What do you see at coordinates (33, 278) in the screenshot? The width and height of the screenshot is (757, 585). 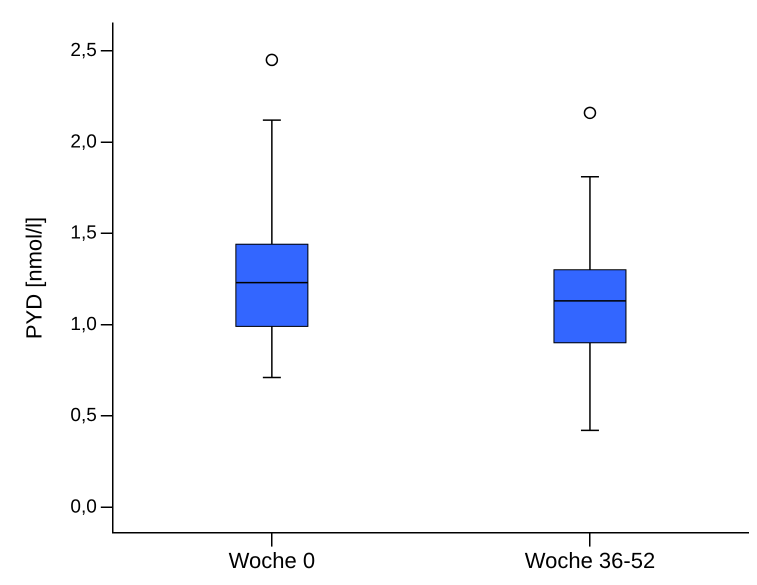 I see `y-axis-title: PYD [nmol/l]` at bounding box center [33, 278].